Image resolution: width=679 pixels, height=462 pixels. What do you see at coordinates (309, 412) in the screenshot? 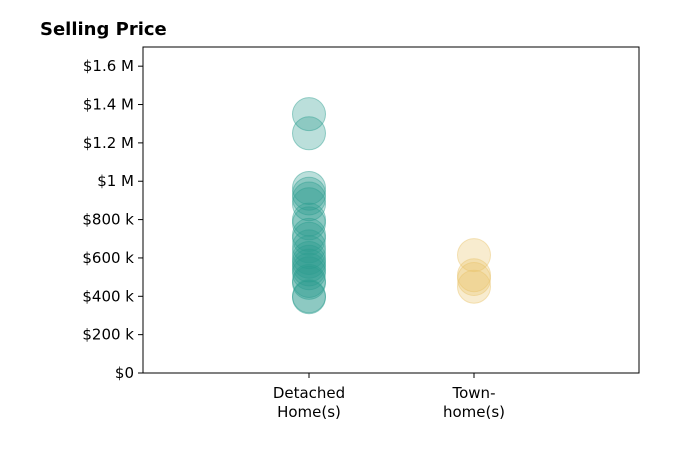
I see `x-tick-label-line: Home(s)` at bounding box center [309, 412].